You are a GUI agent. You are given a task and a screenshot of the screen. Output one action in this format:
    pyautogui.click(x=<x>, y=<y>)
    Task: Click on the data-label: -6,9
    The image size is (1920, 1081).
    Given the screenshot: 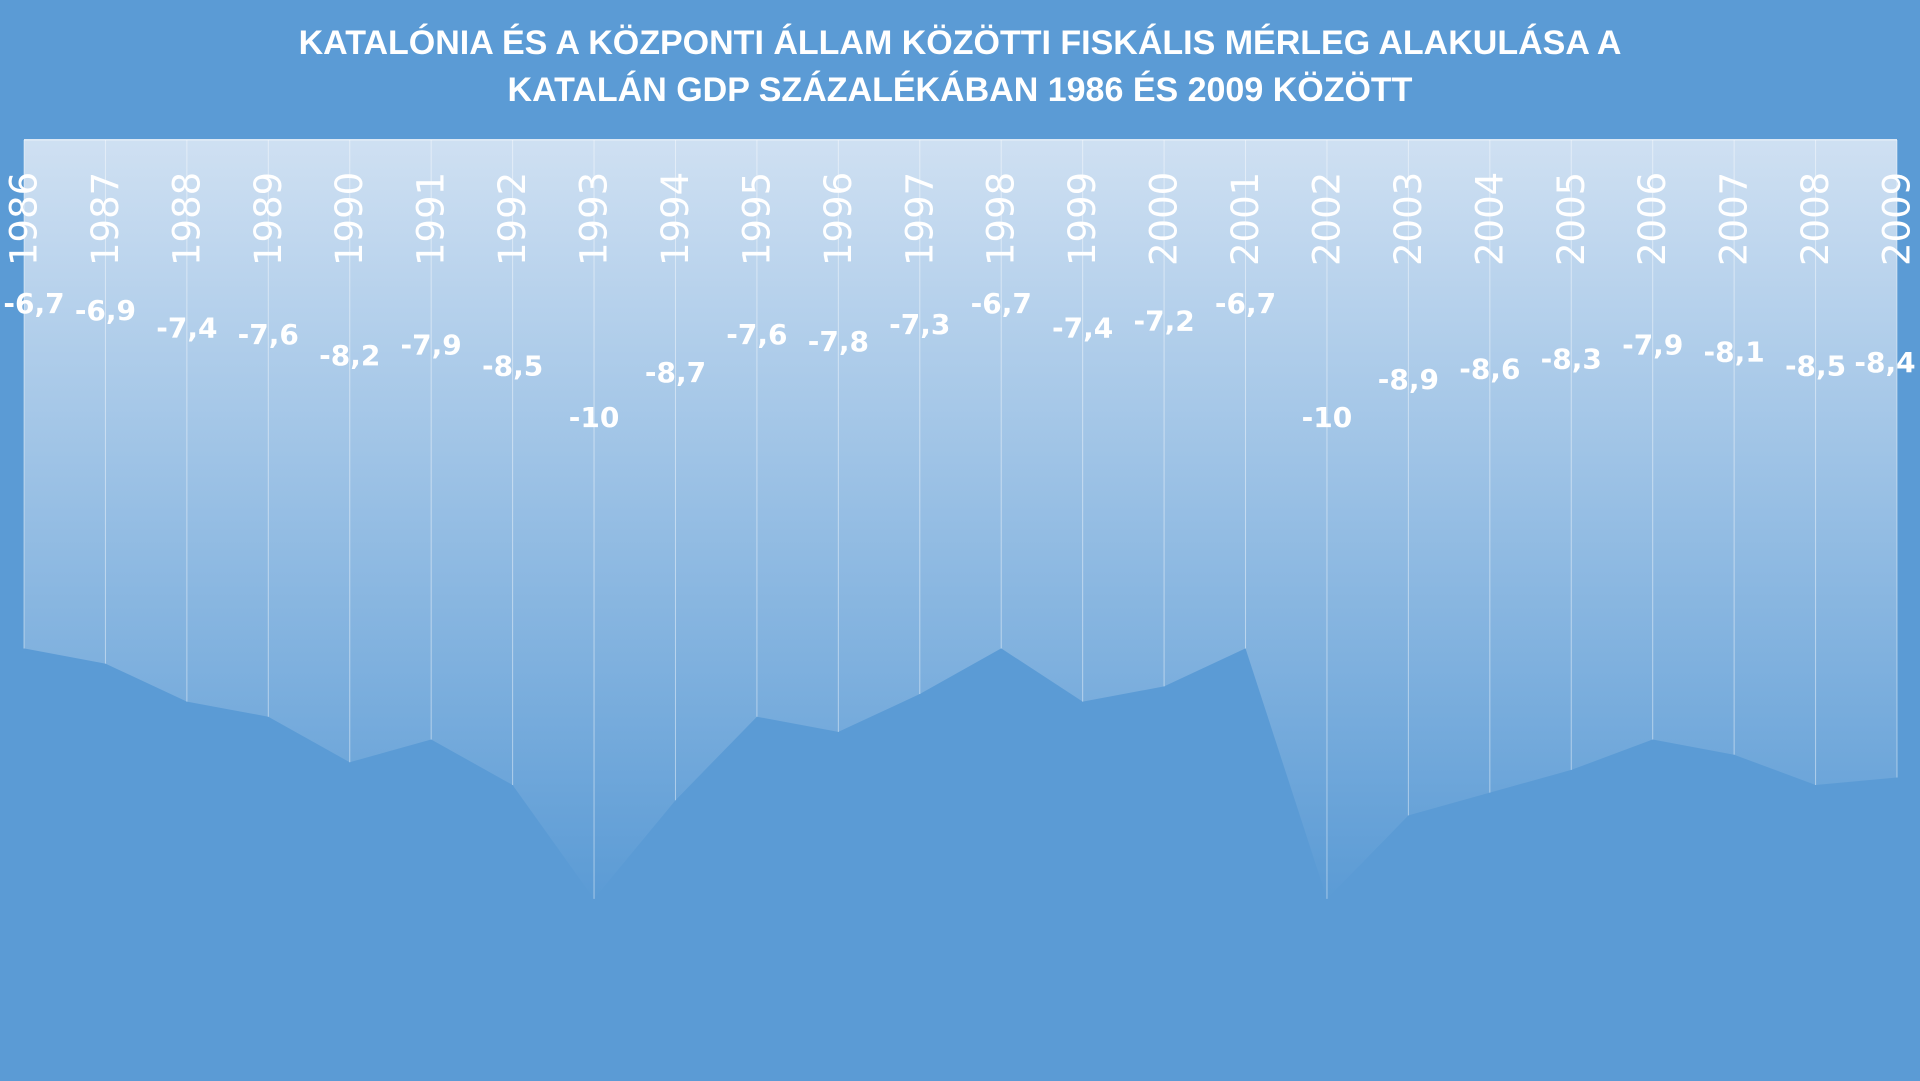 What is the action you would take?
    pyautogui.click(x=105, y=310)
    